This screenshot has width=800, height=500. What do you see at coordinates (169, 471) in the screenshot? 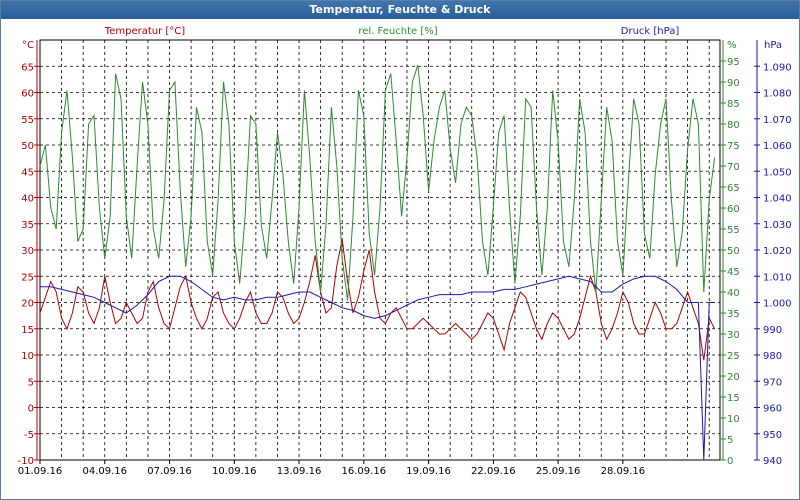
I see `x-tick-label: 07.09.16` at bounding box center [169, 471].